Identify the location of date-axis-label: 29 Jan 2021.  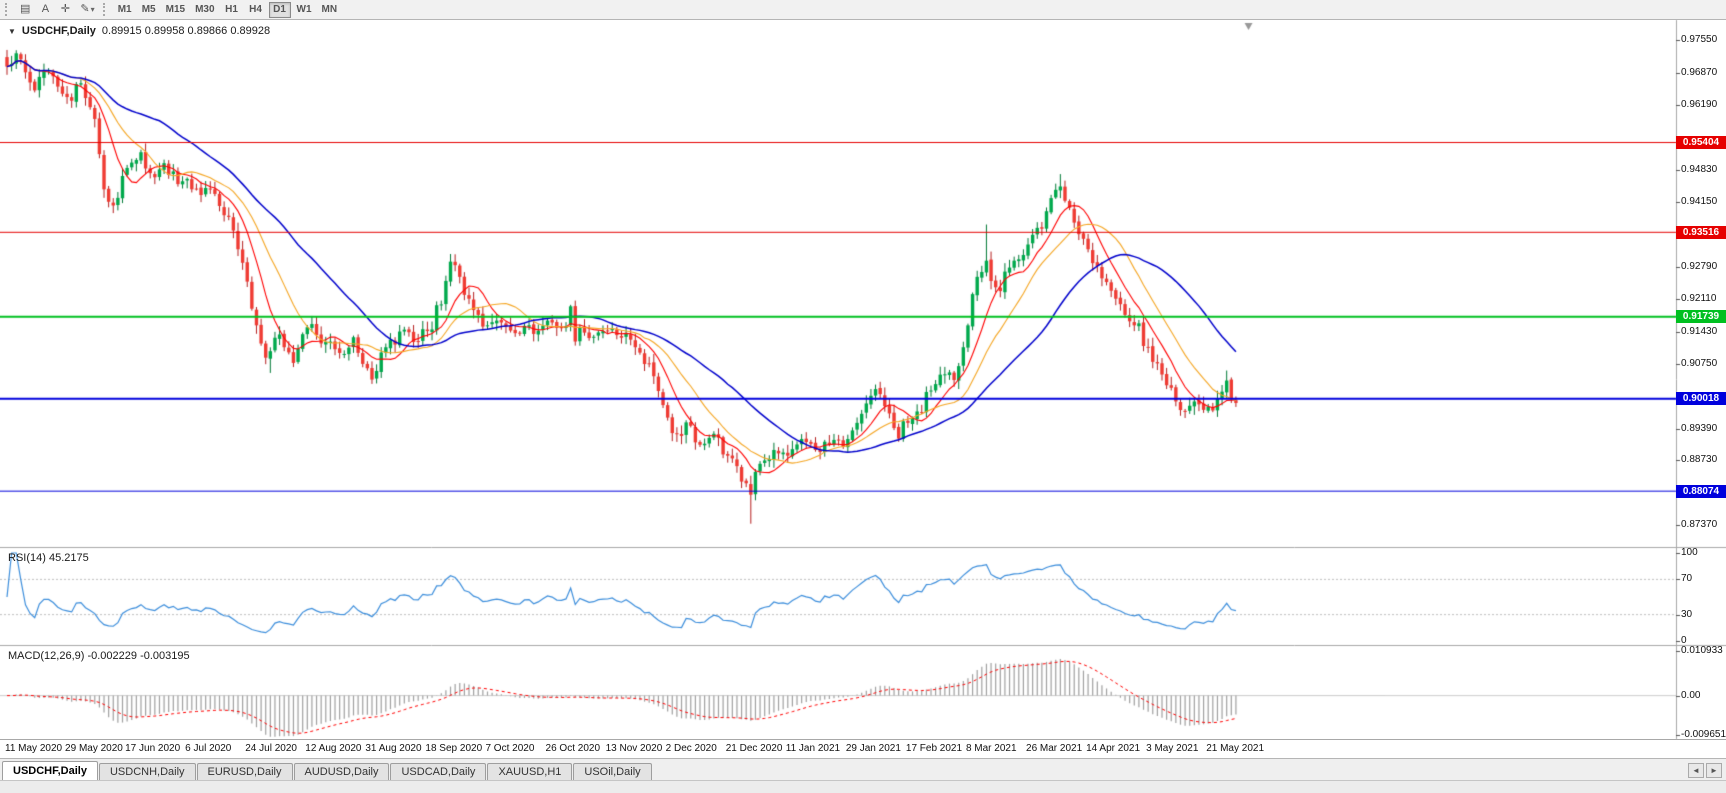
(873, 748).